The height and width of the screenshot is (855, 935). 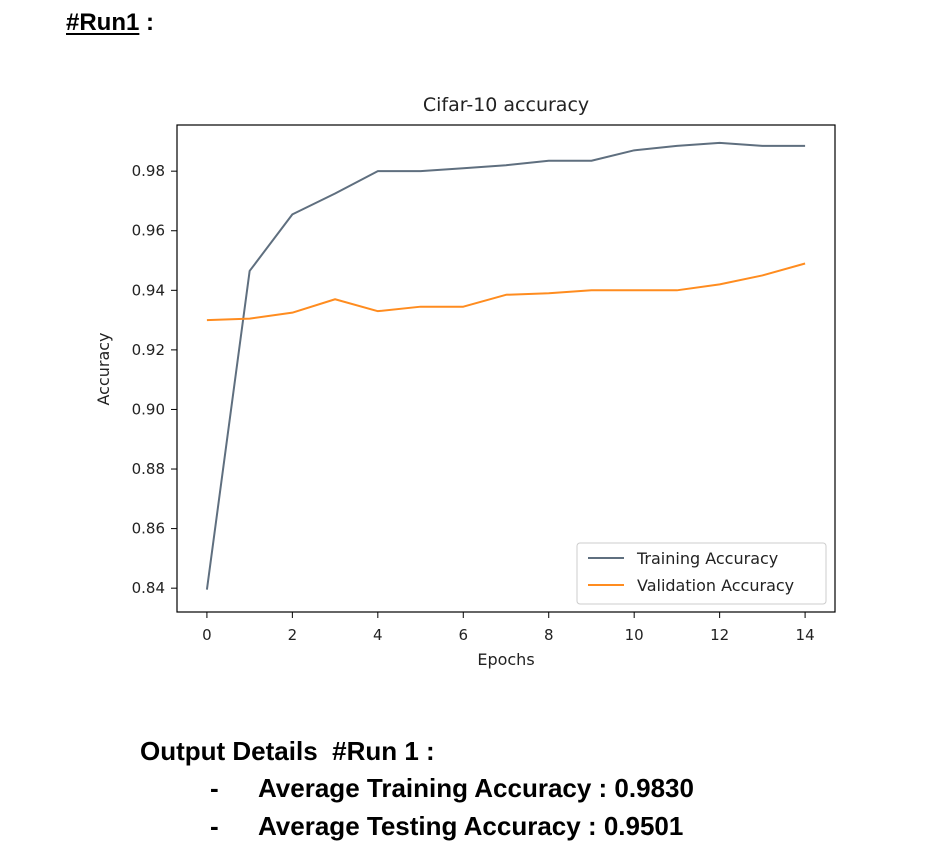 I want to click on x-tick-label: 6, so click(x=463, y=635).